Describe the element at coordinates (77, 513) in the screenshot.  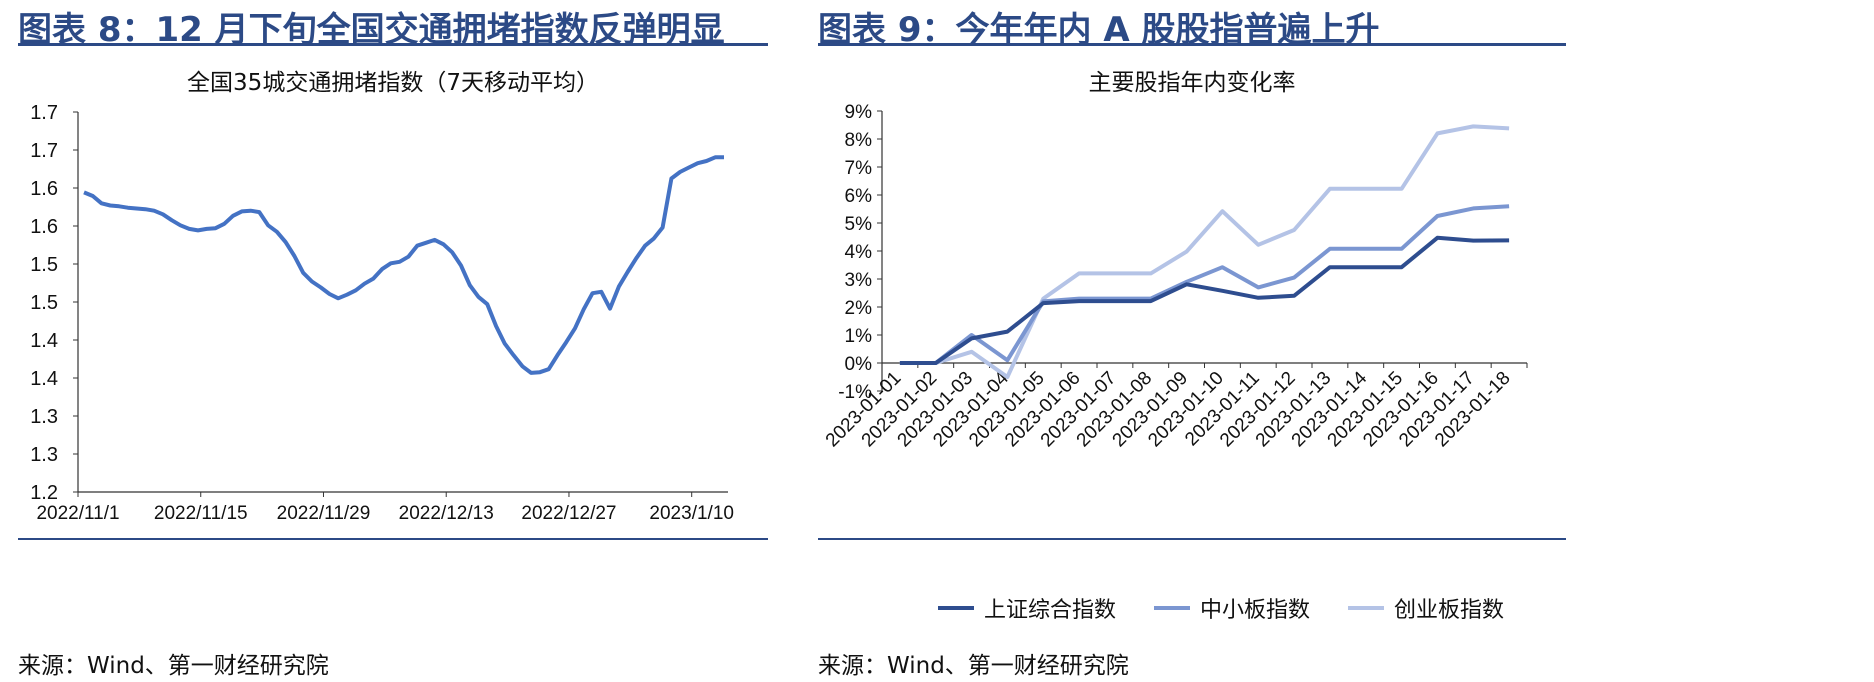
I see `left-x-tick-label: 2022/11/1` at that location.